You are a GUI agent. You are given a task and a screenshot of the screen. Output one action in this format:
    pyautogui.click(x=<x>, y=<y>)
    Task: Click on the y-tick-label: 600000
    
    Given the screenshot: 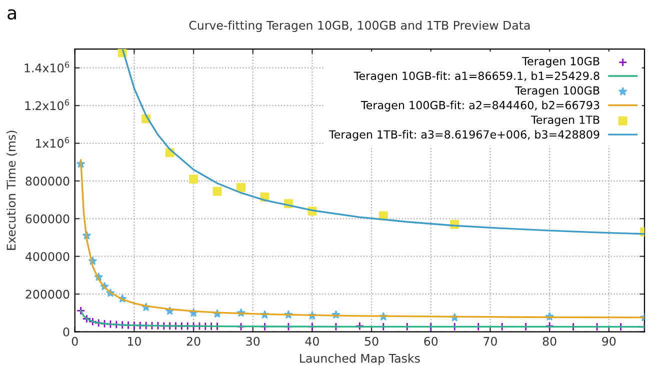 What is the action you would take?
    pyautogui.click(x=48, y=219)
    